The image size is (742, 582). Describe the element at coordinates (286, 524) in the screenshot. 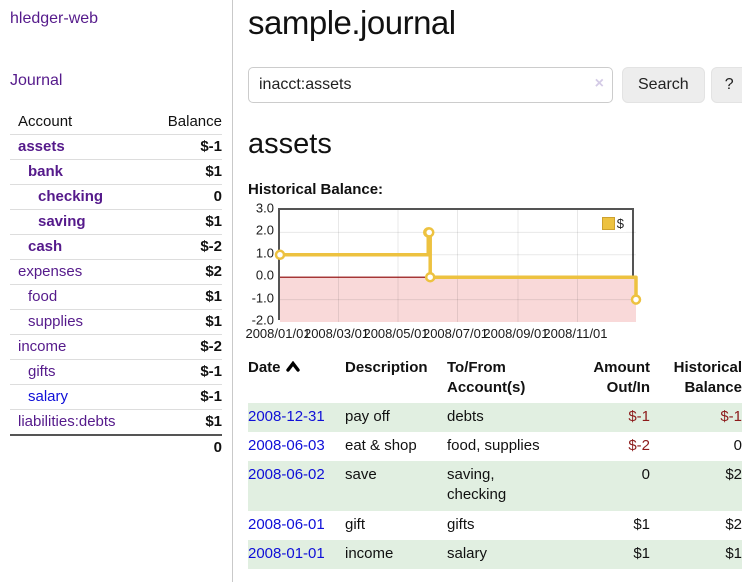

I see `transaction-date-link: 2008-06-01` at that location.